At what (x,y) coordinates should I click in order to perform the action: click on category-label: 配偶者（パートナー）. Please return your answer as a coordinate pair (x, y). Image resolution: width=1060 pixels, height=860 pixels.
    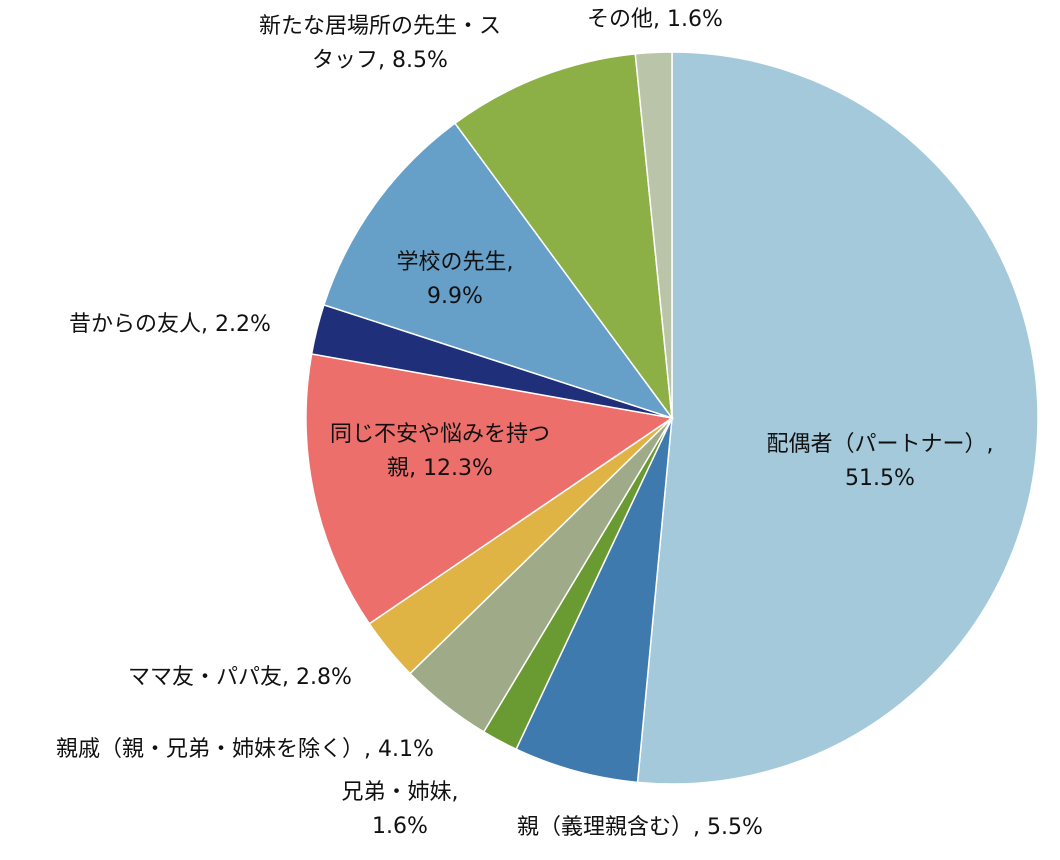
    Looking at the image, I should click on (876, 444).